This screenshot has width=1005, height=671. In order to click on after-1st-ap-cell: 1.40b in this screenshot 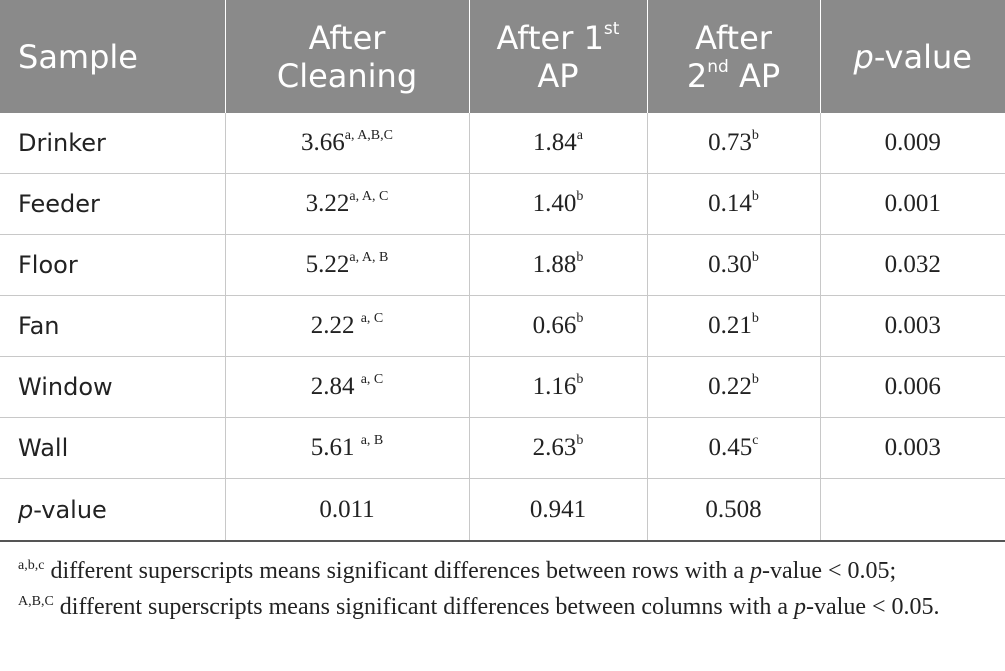, I will do `click(558, 204)`.